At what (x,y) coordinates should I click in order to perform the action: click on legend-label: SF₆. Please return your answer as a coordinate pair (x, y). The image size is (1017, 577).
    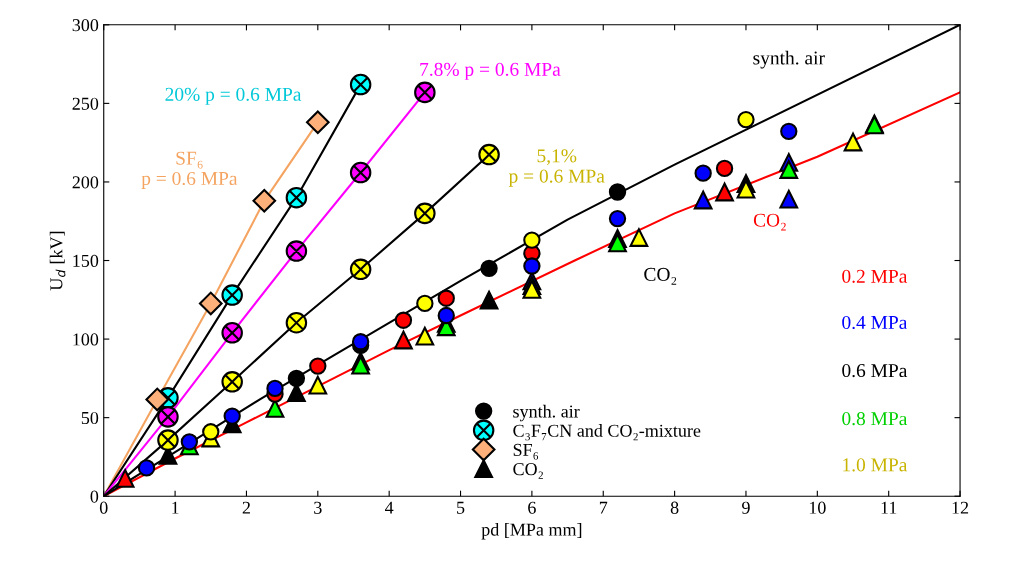
    Looking at the image, I should click on (526, 451).